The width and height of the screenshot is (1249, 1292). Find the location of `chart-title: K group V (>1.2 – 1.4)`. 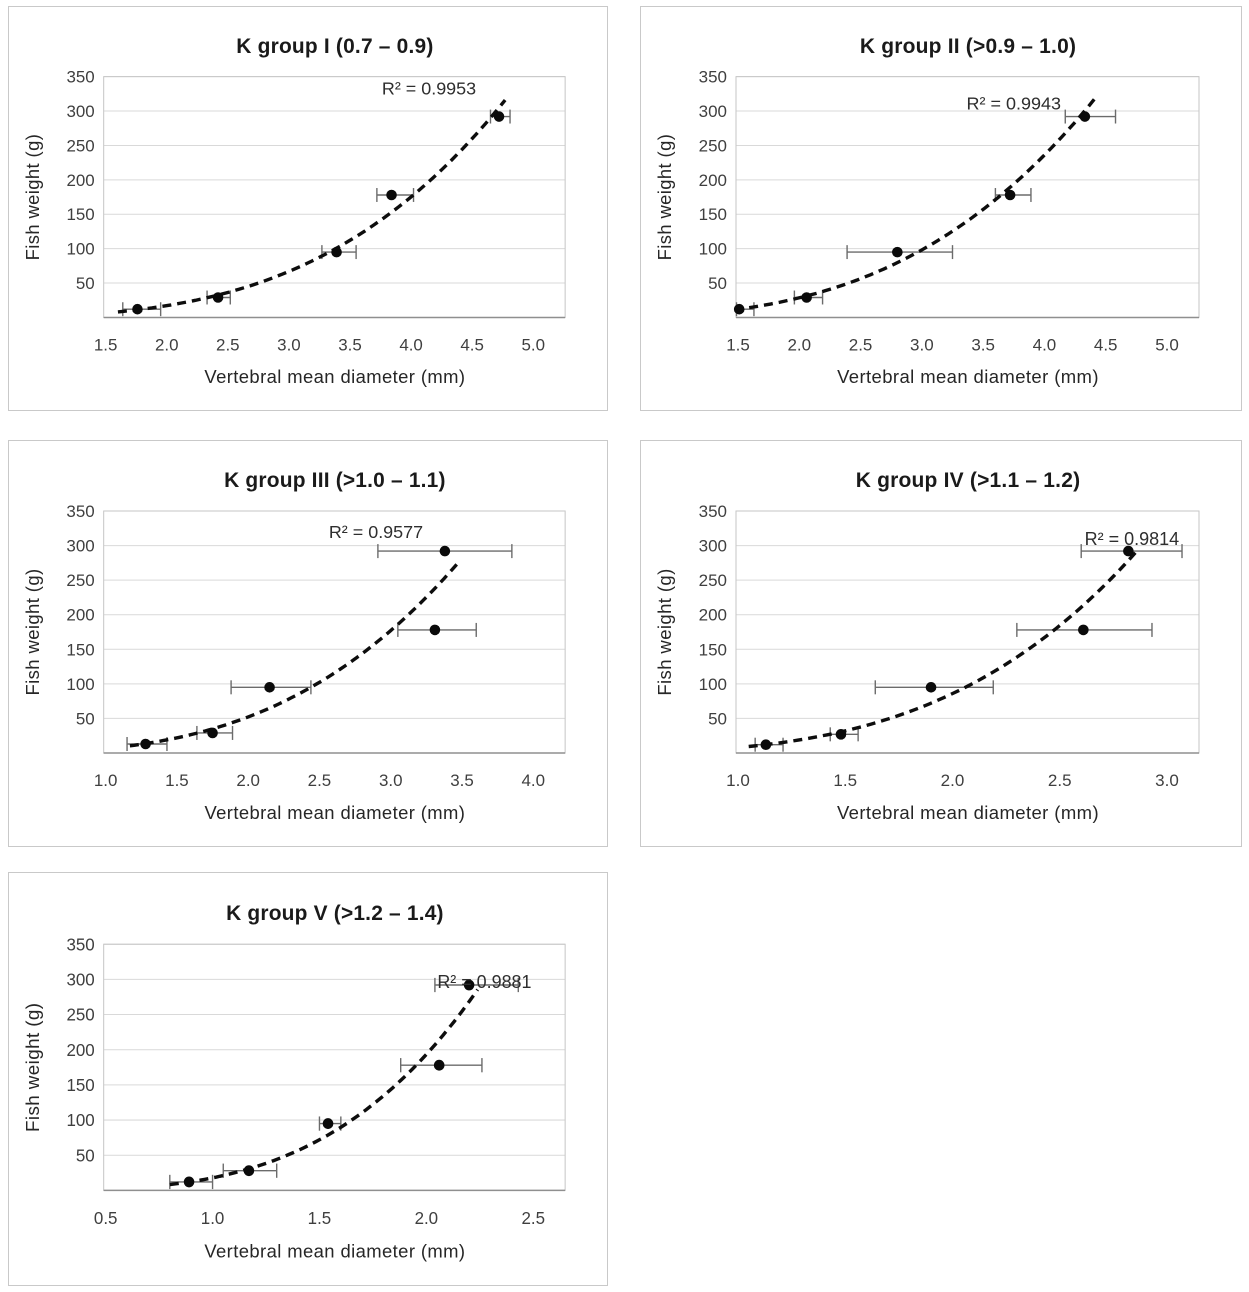

chart-title: K group V (>1.2 – 1.4) is located at coordinates (335, 913).